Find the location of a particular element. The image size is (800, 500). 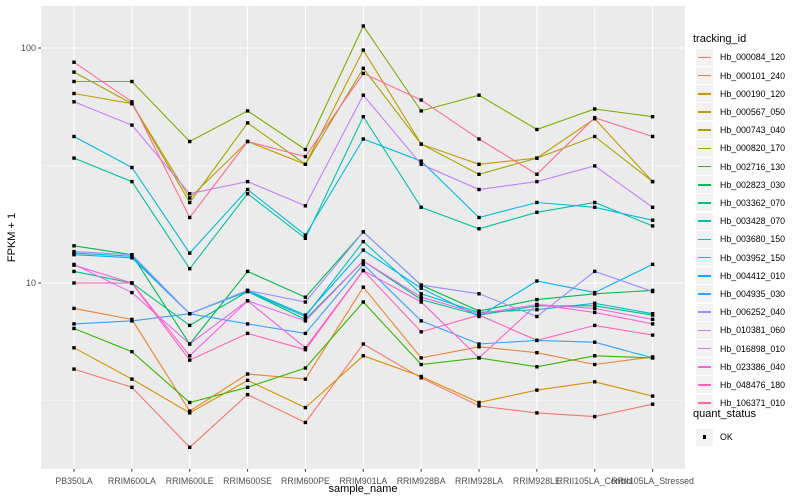

ok-square-marker-icon is located at coordinates (704, 437).